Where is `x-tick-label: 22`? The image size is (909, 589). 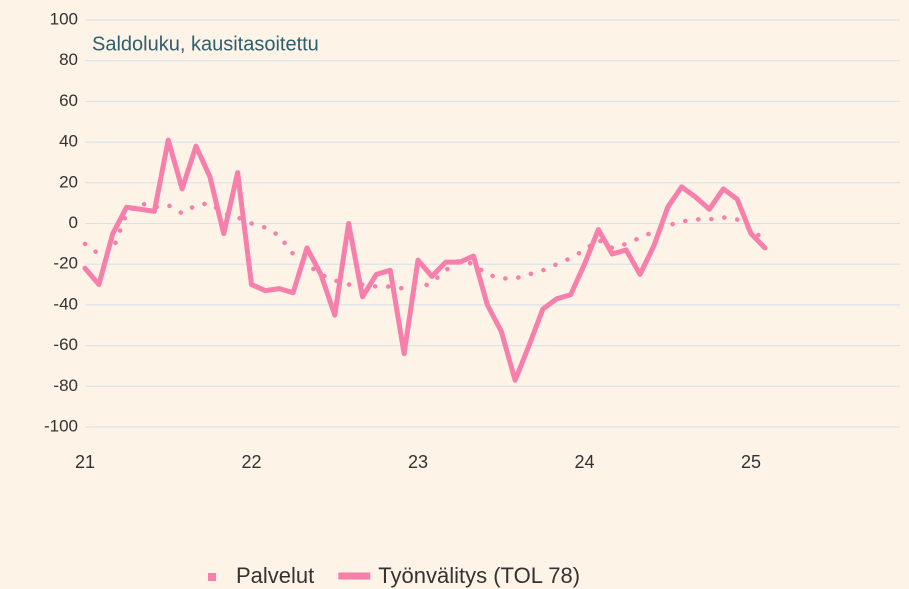
x-tick-label: 22 is located at coordinates (251, 462).